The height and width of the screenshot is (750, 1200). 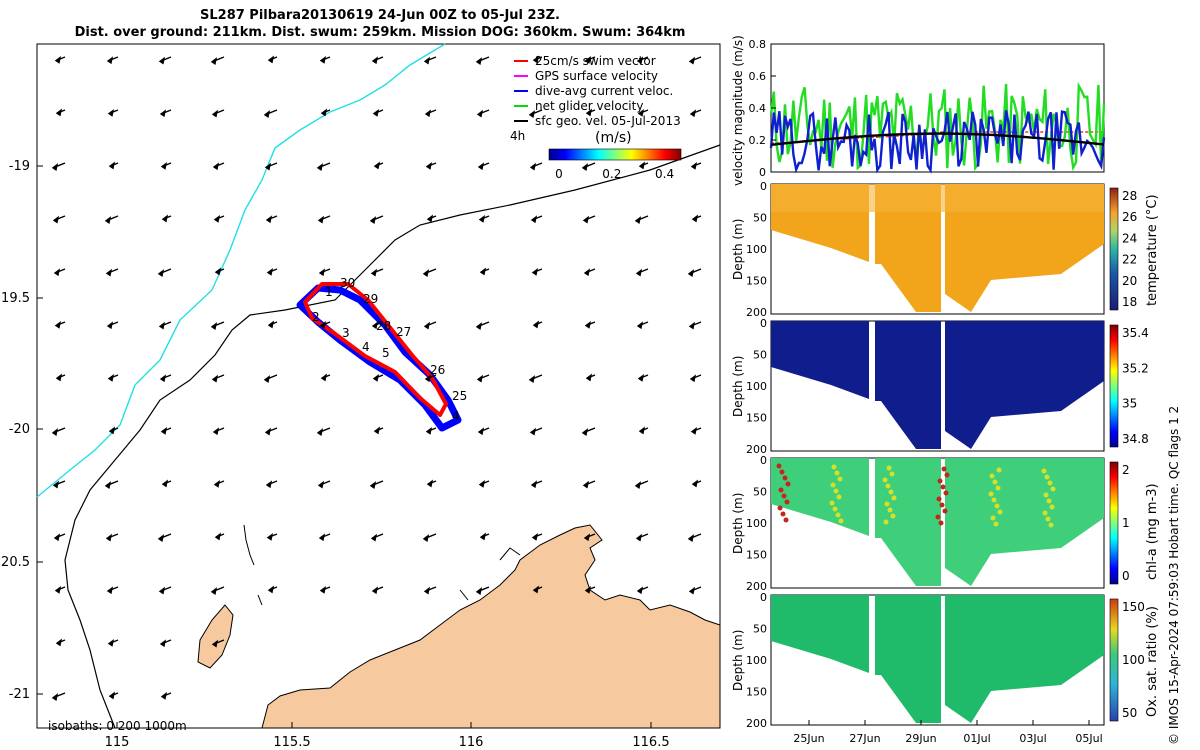 I want to click on map-x-tick-label: 115, so click(x=117, y=742).